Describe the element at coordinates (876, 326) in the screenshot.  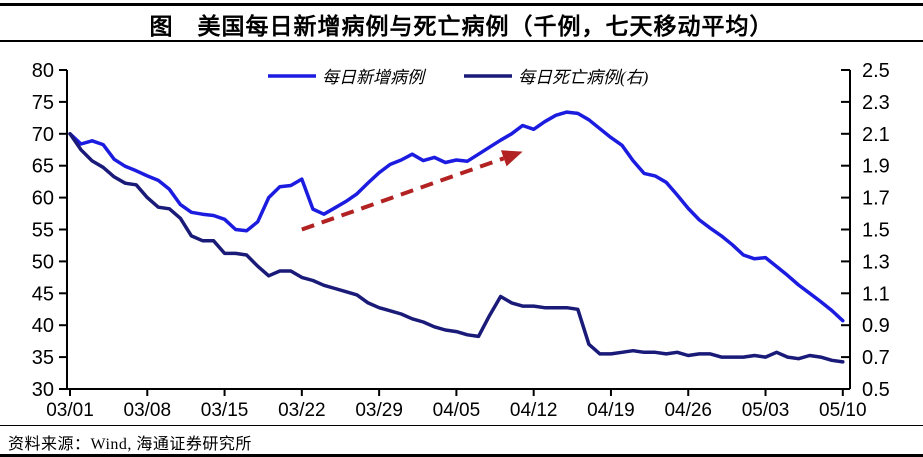
I see `right-axis-tick-label: 0.9` at that location.